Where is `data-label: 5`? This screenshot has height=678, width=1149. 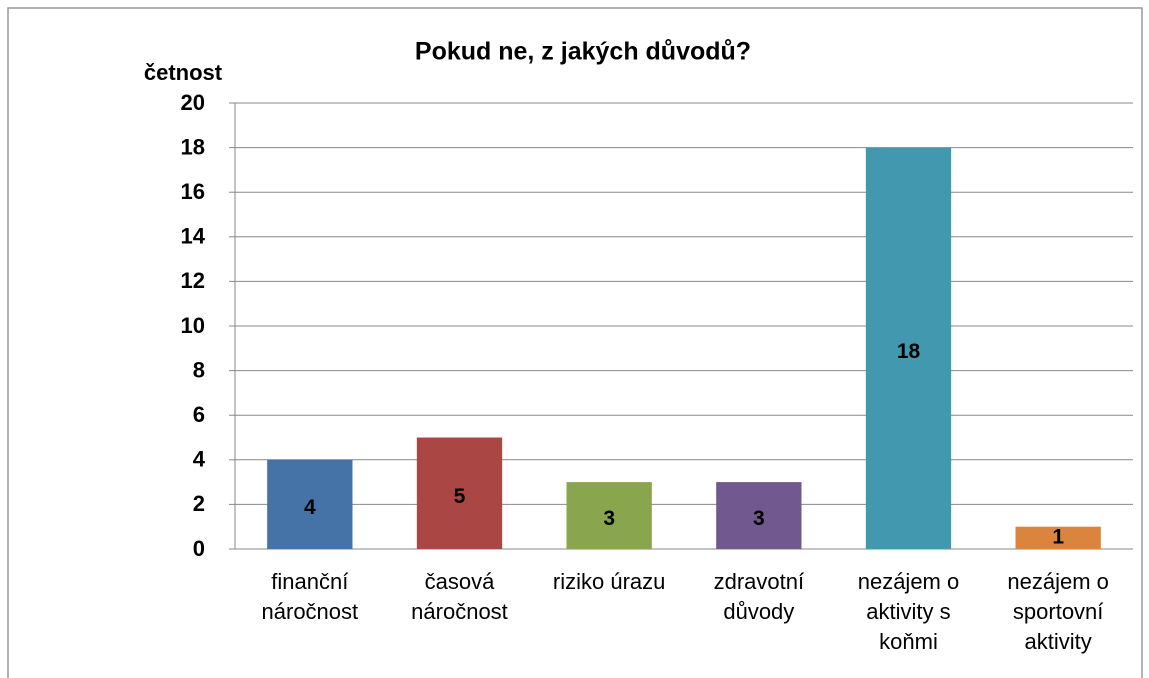 data-label: 5 is located at coordinates (460, 496).